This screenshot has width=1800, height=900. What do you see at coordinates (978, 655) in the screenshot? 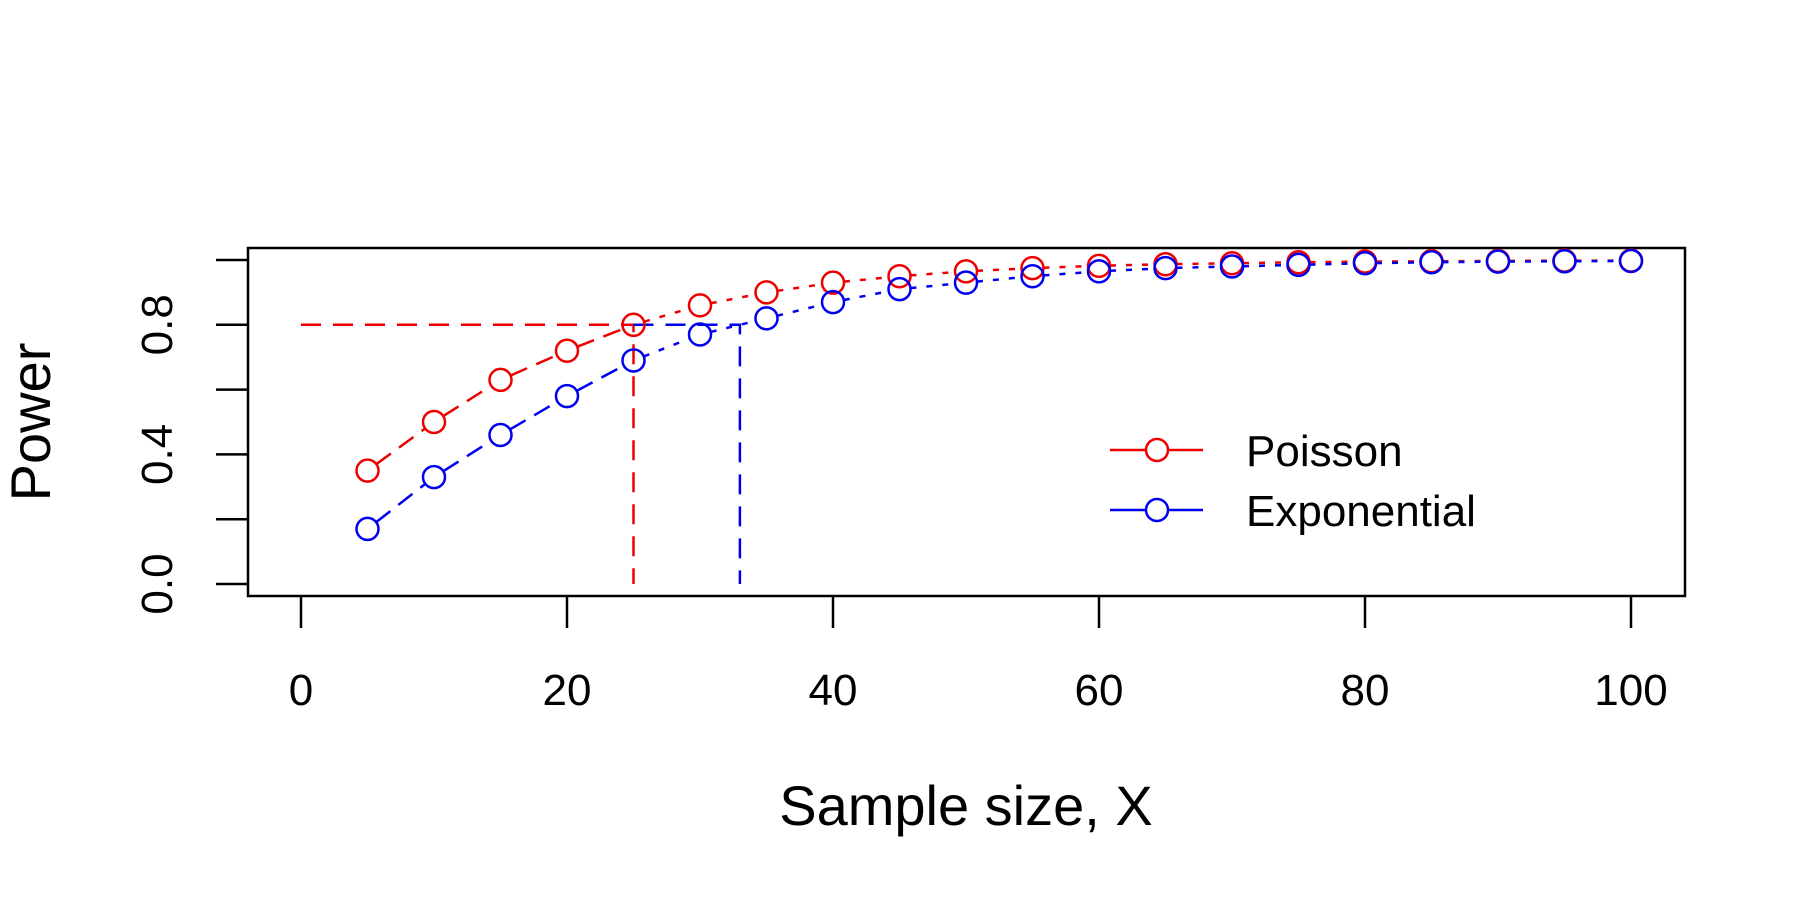
I see `x-axis: 0 20 40 60 80 100` at bounding box center [978, 655].